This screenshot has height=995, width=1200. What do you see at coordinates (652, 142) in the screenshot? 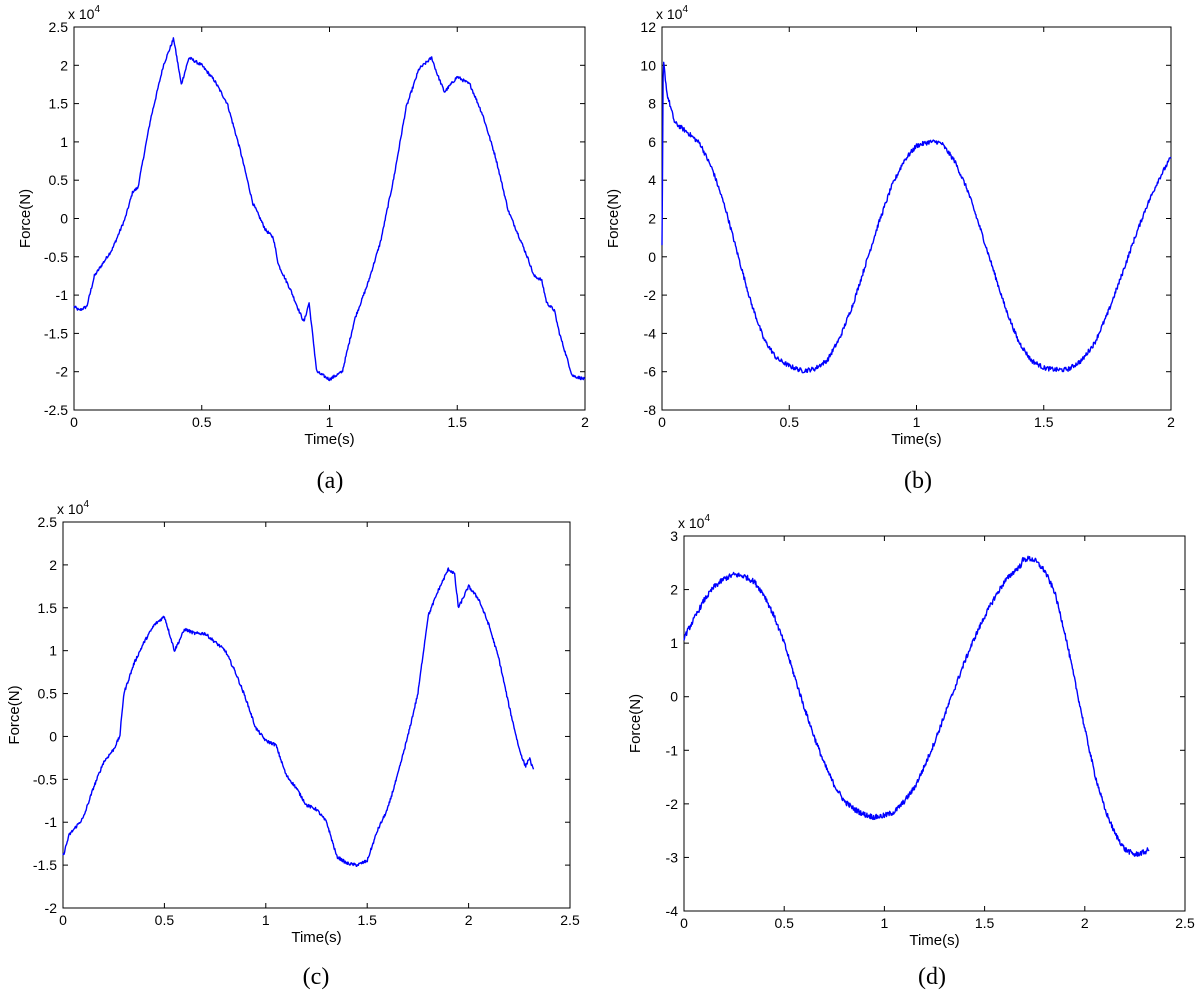
I see `y-tick-label: 6` at bounding box center [652, 142].